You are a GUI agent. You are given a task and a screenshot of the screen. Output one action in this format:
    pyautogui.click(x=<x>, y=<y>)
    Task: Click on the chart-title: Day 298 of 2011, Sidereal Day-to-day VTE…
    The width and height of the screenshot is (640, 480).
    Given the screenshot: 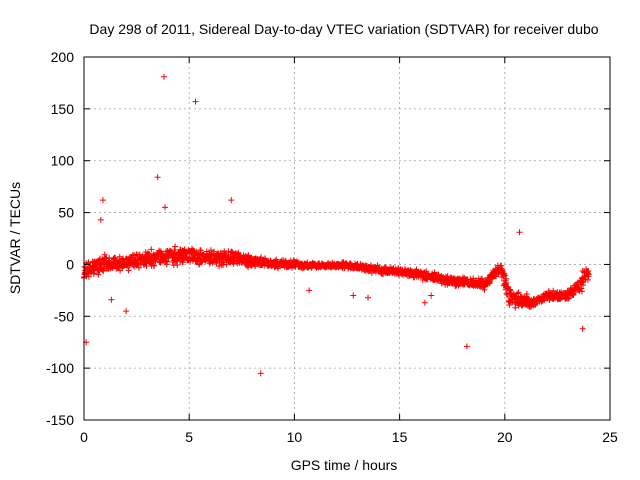 What is the action you would take?
    pyautogui.click(x=343, y=29)
    